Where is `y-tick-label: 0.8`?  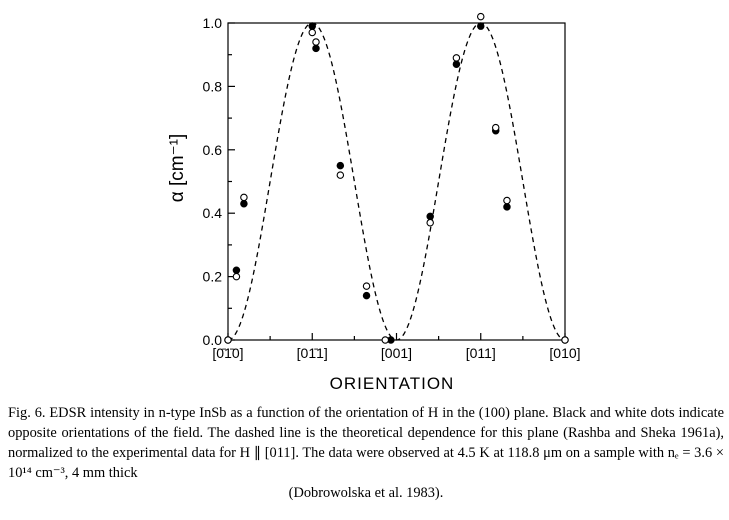
y-tick-label: 0.8 is located at coordinates (213, 86).